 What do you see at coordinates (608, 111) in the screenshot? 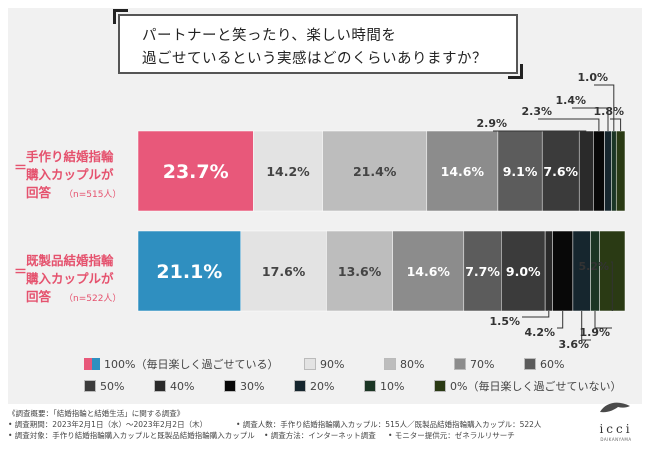
I see `data-label: 1.8%` at bounding box center [608, 111].